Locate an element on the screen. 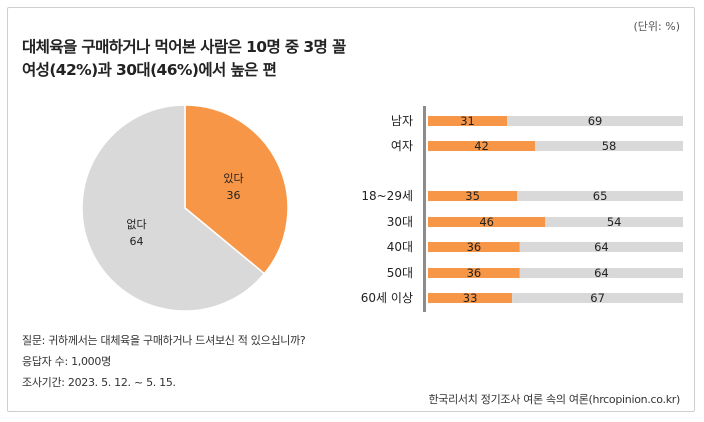 The height and width of the screenshot is (422, 704). bar-value-label: 42 is located at coordinates (481, 146).